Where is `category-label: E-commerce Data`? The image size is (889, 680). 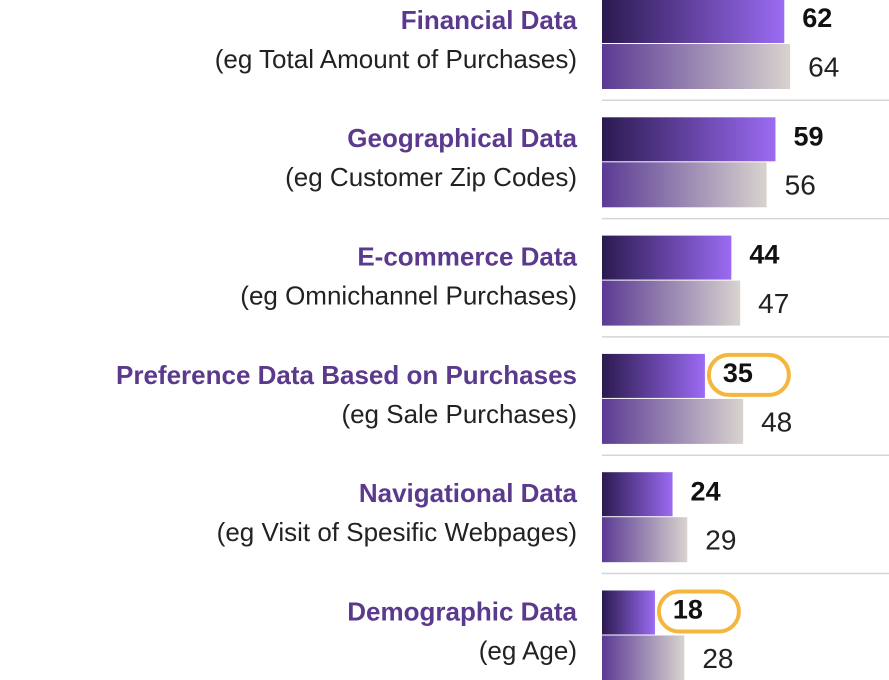
category-label: E-commerce Data is located at coordinates (467, 256).